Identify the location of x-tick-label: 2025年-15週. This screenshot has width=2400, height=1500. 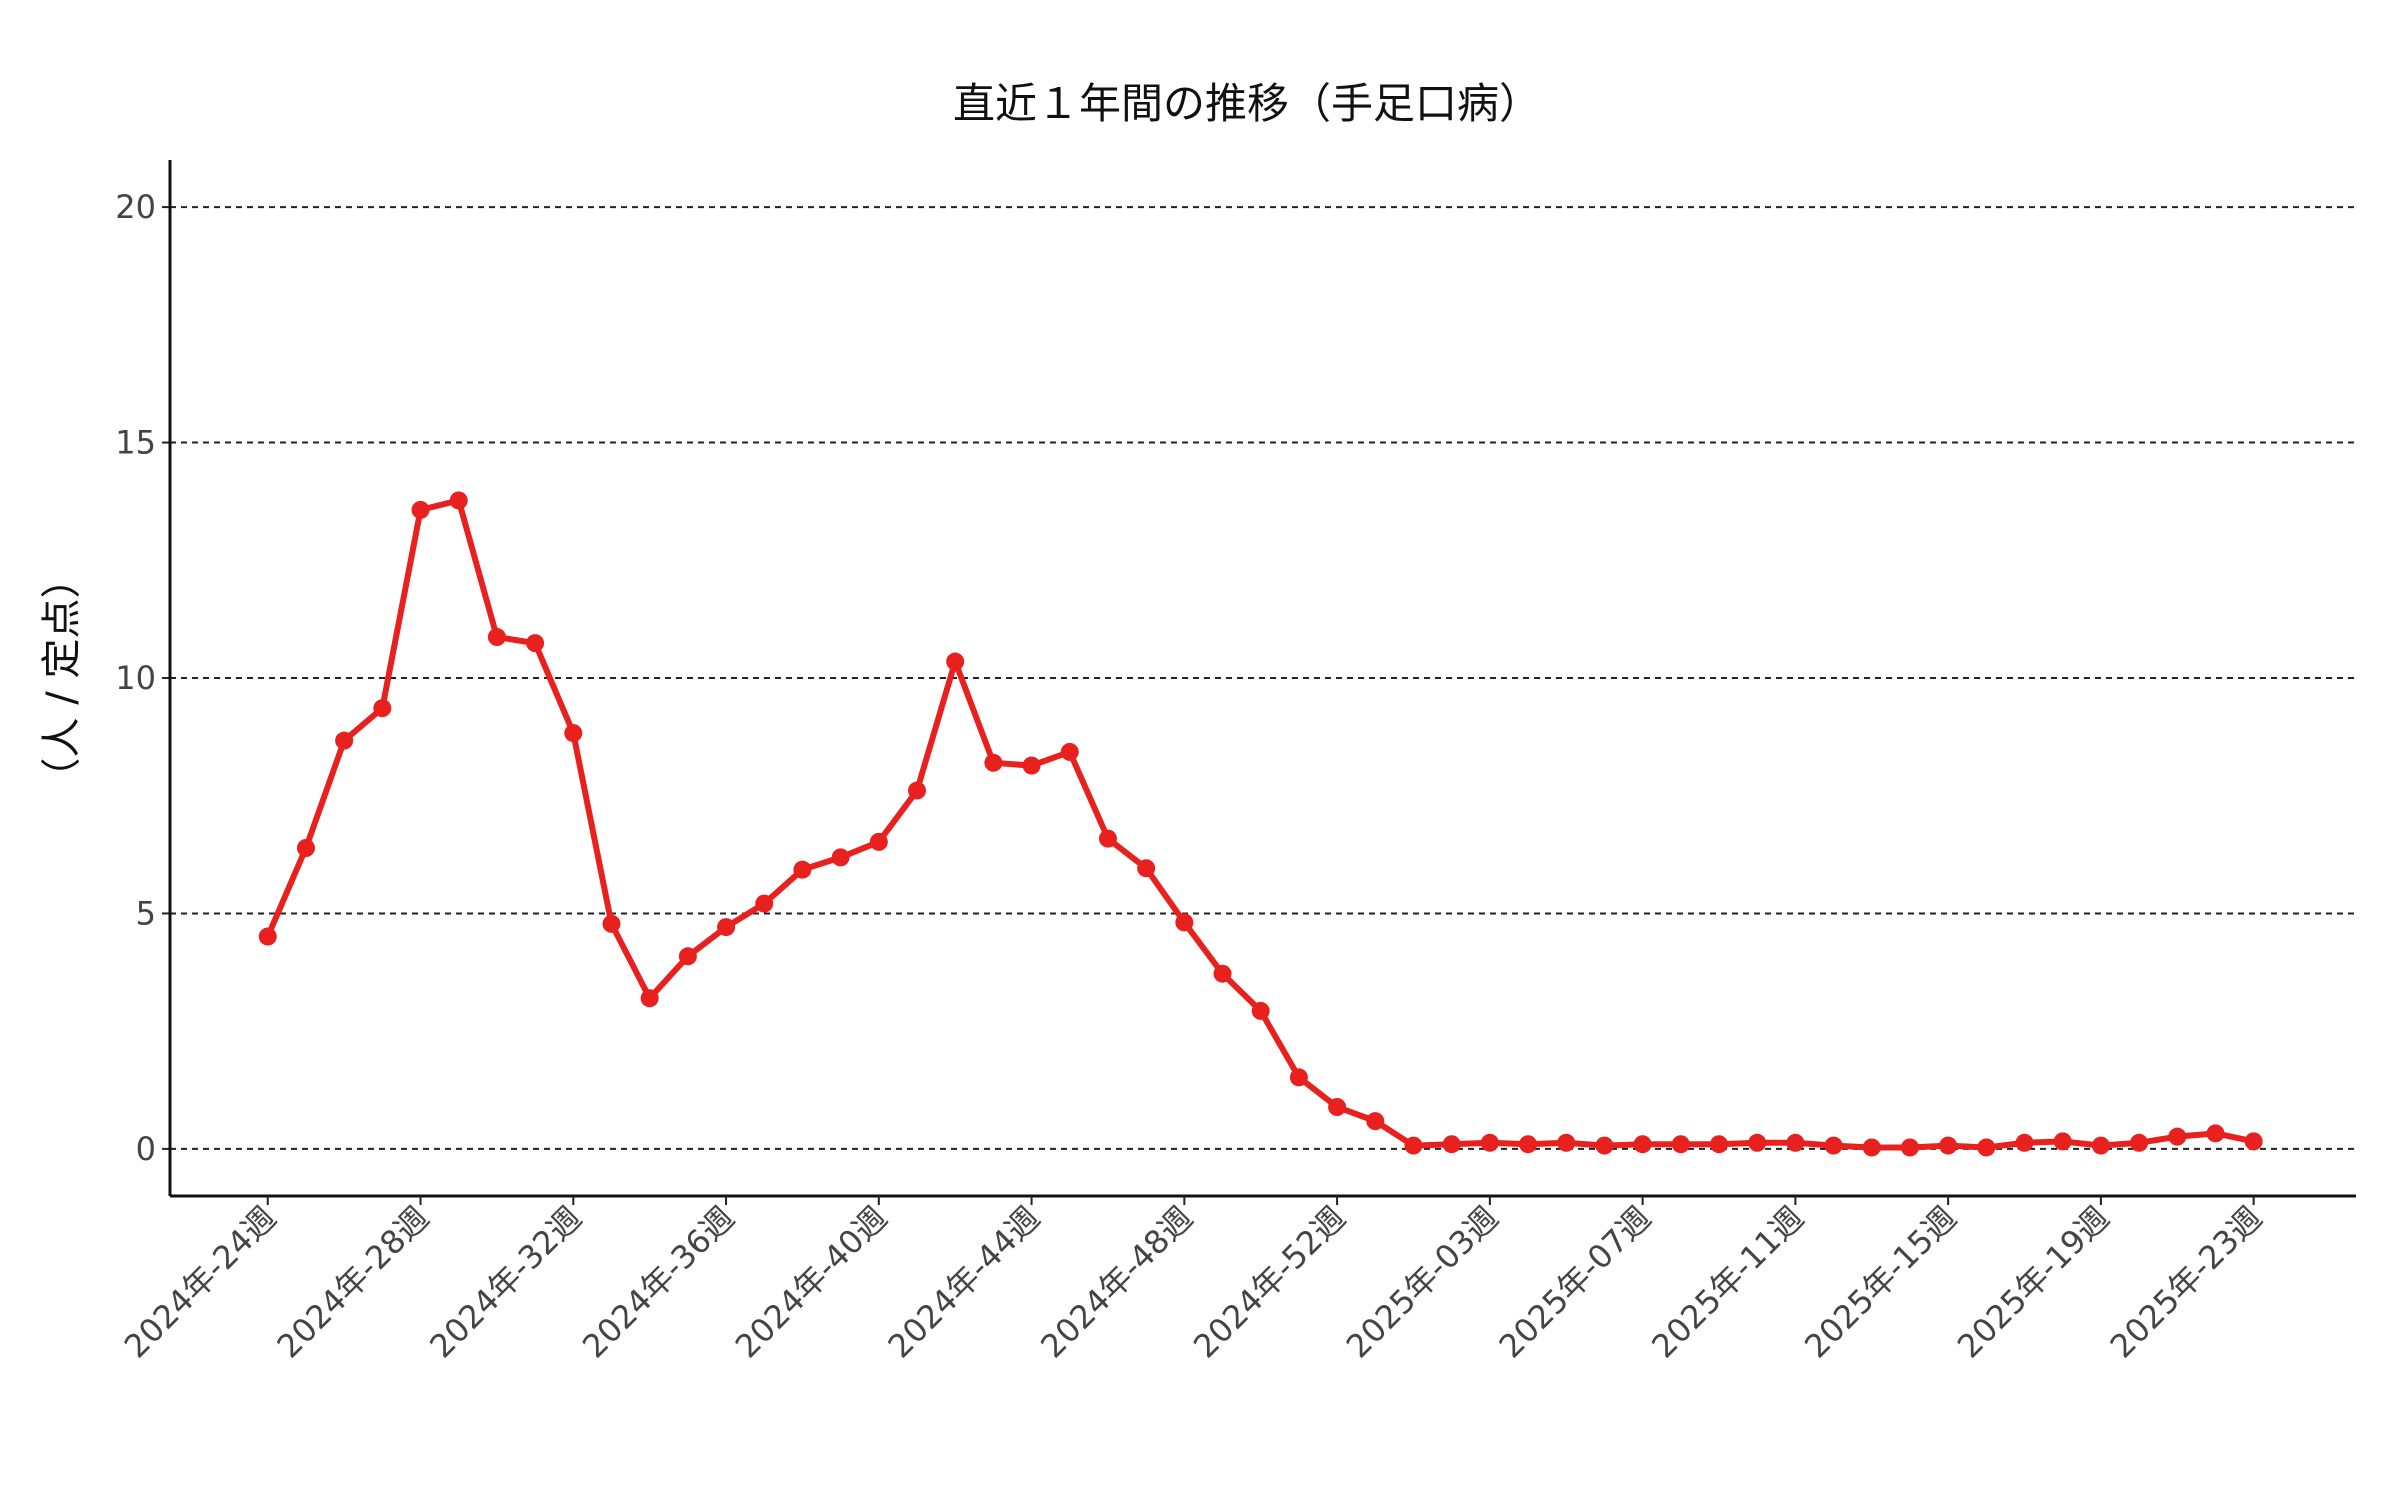
(1880, 1282).